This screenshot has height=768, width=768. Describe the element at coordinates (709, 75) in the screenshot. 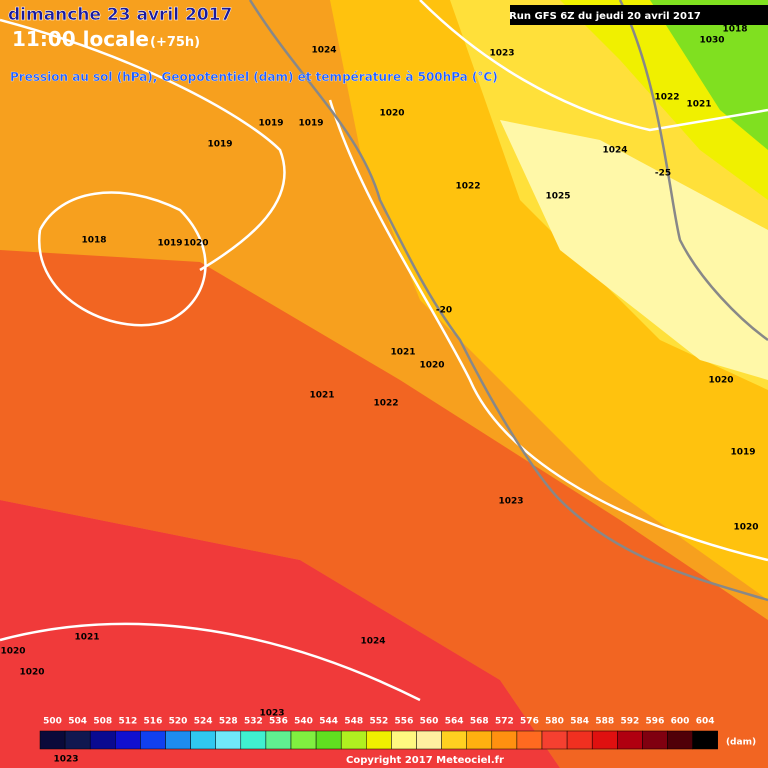

I see `band-green` at that location.